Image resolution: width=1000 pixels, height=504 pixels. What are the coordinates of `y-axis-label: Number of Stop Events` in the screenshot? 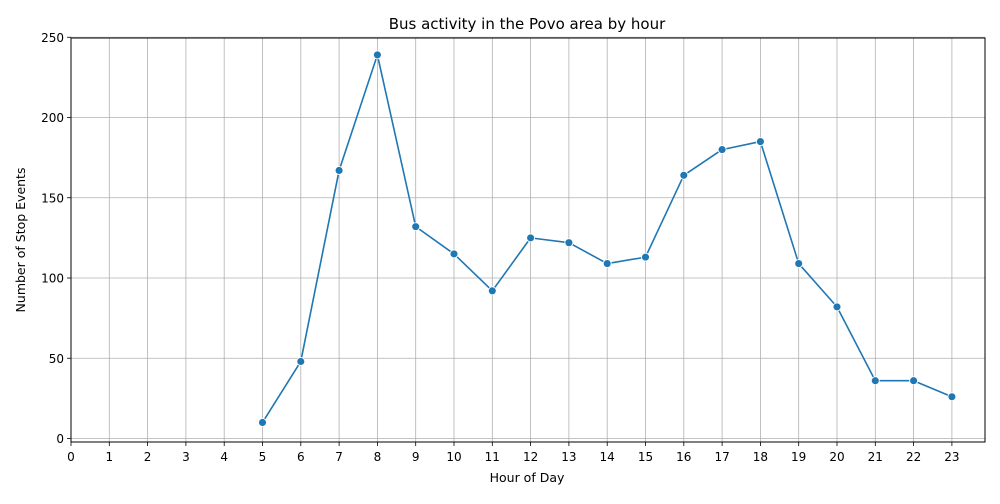 It's located at (20, 240).